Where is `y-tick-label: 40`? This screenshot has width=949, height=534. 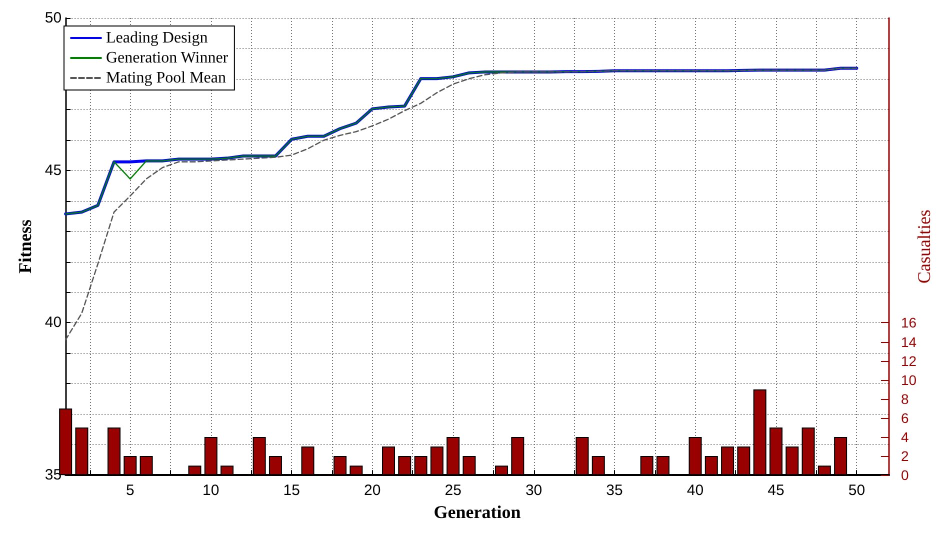 y-tick-label: 40 is located at coordinates (53, 323).